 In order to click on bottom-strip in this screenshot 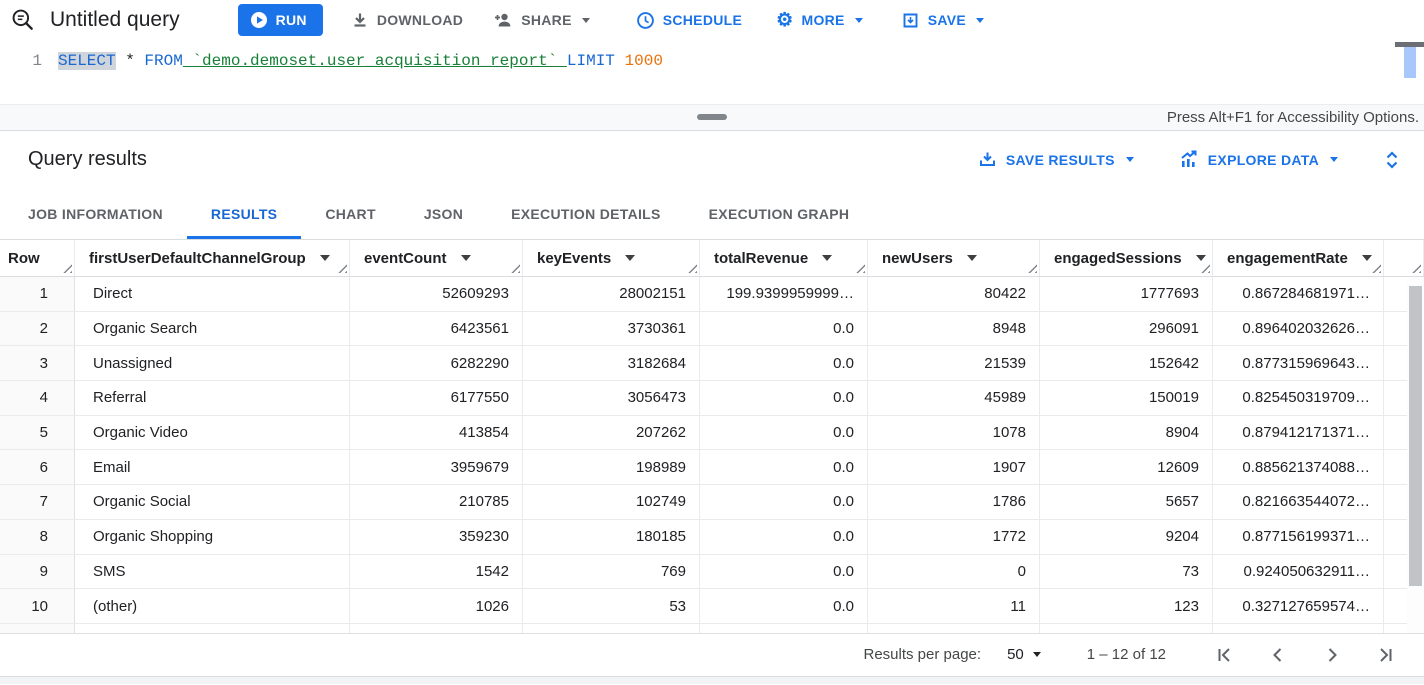, I will do `click(712, 679)`.